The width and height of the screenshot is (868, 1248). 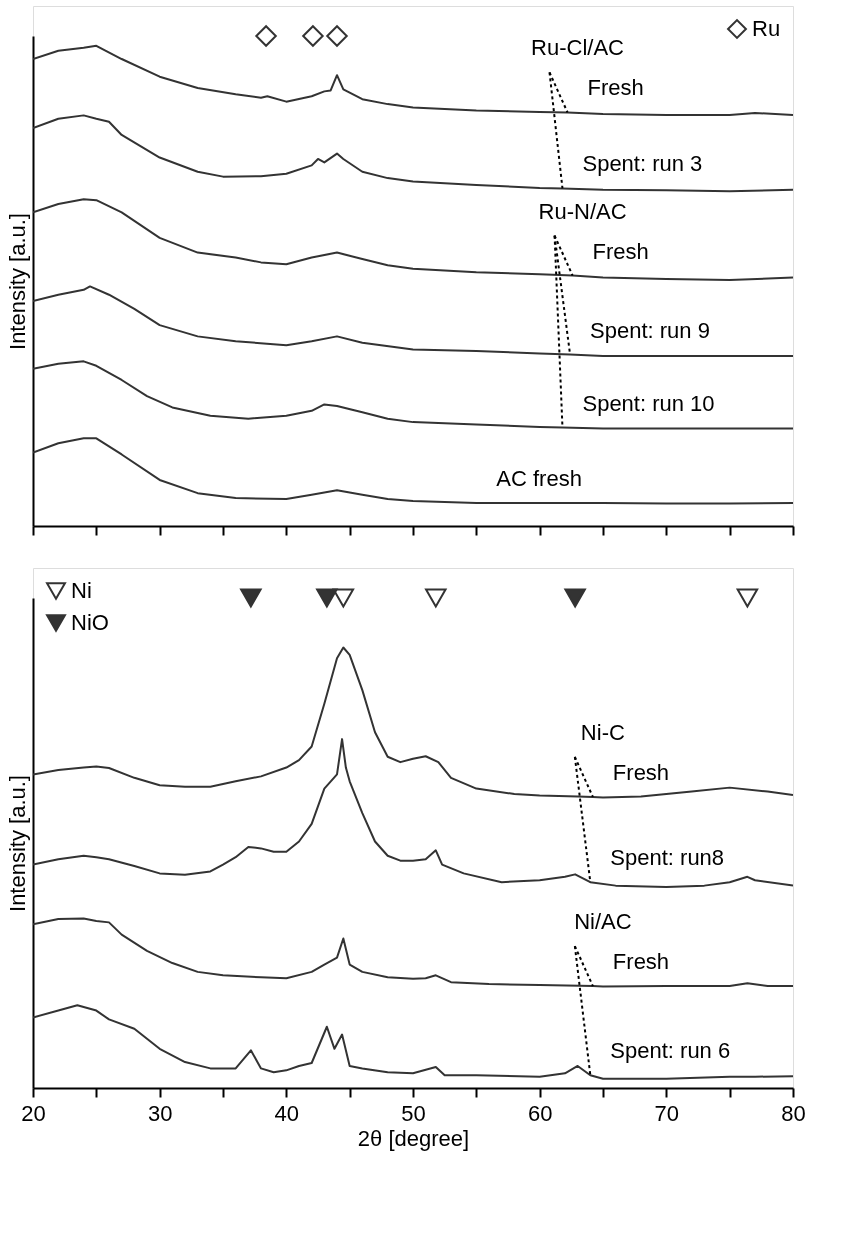 What do you see at coordinates (582, 211) in the screenshot?
I see `annotation: Ru-N/AC` at bounding box center [582, 211].